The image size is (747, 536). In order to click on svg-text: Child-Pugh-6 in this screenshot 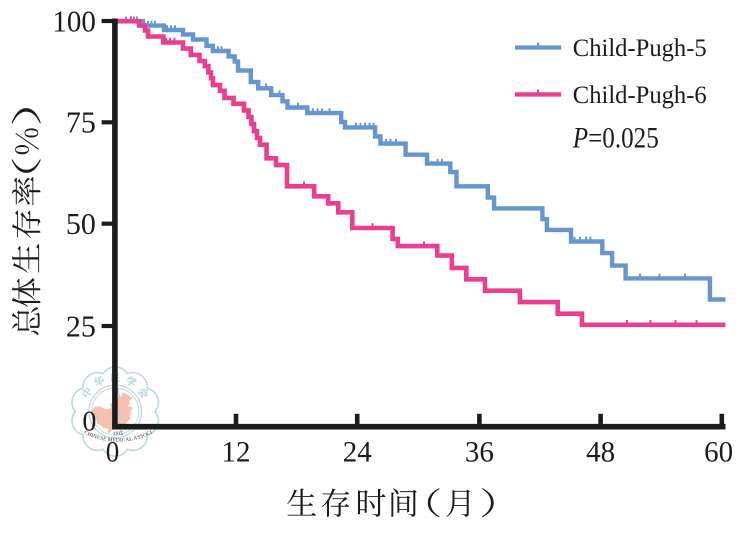, I will do `click(640, 95)`.